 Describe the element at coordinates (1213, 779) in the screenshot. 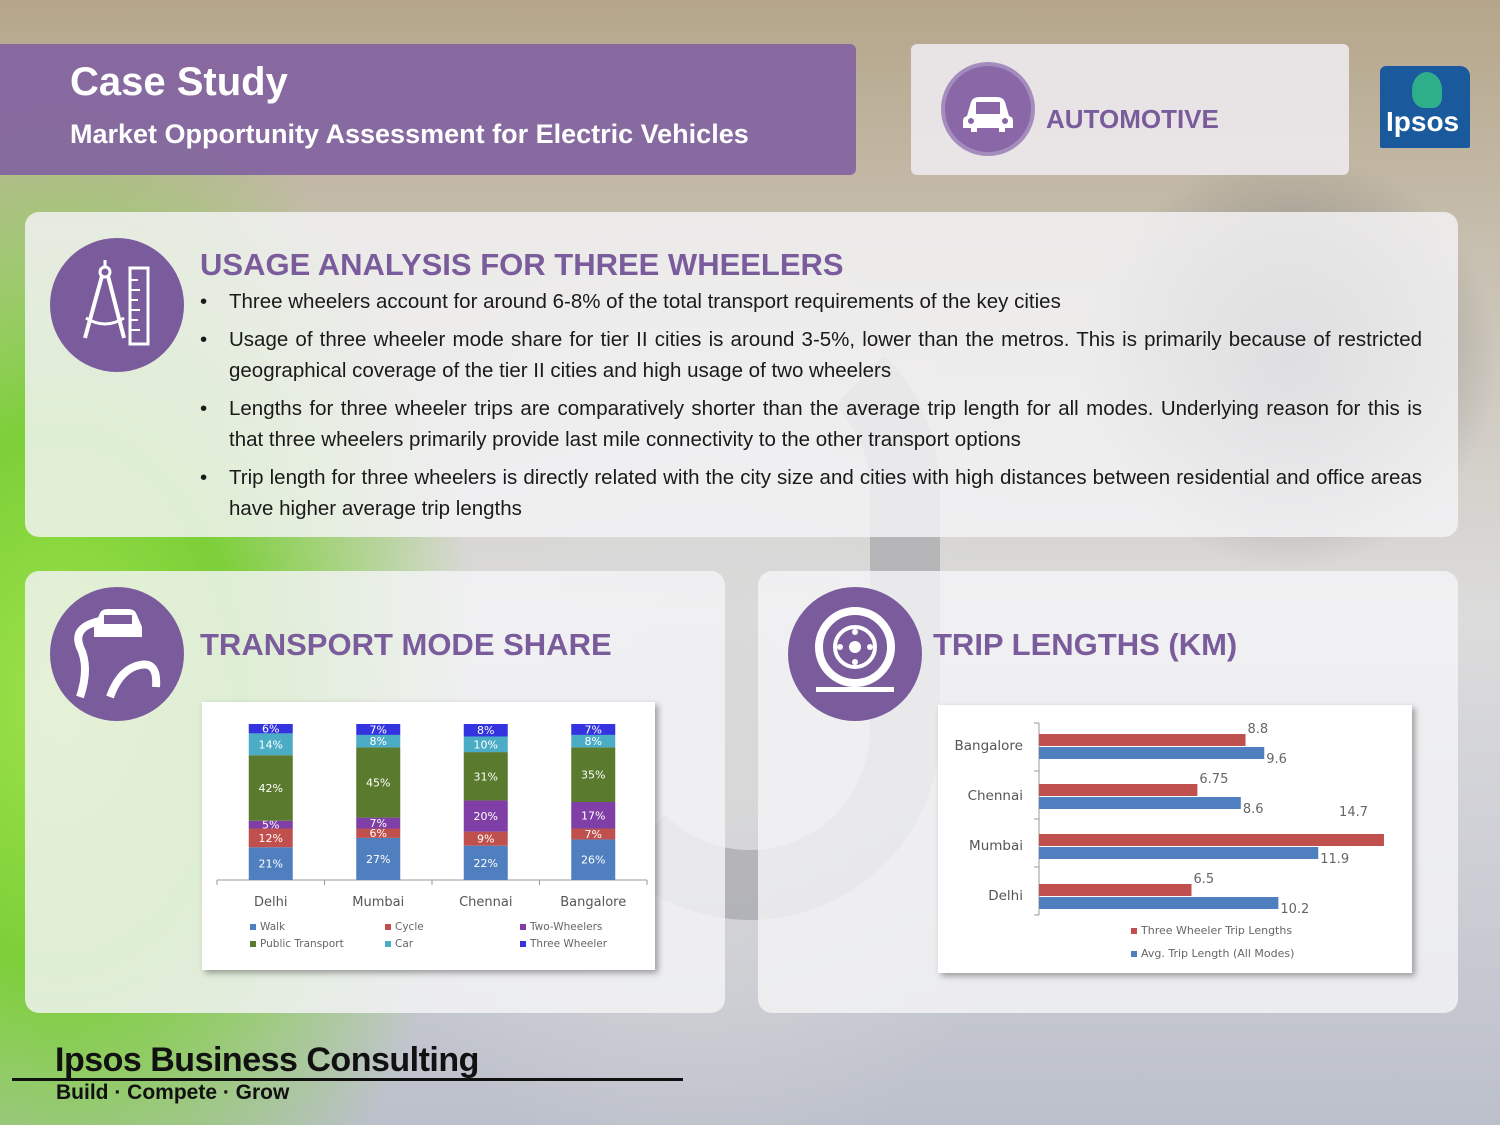

I see `data-label: 6.75` at that location.